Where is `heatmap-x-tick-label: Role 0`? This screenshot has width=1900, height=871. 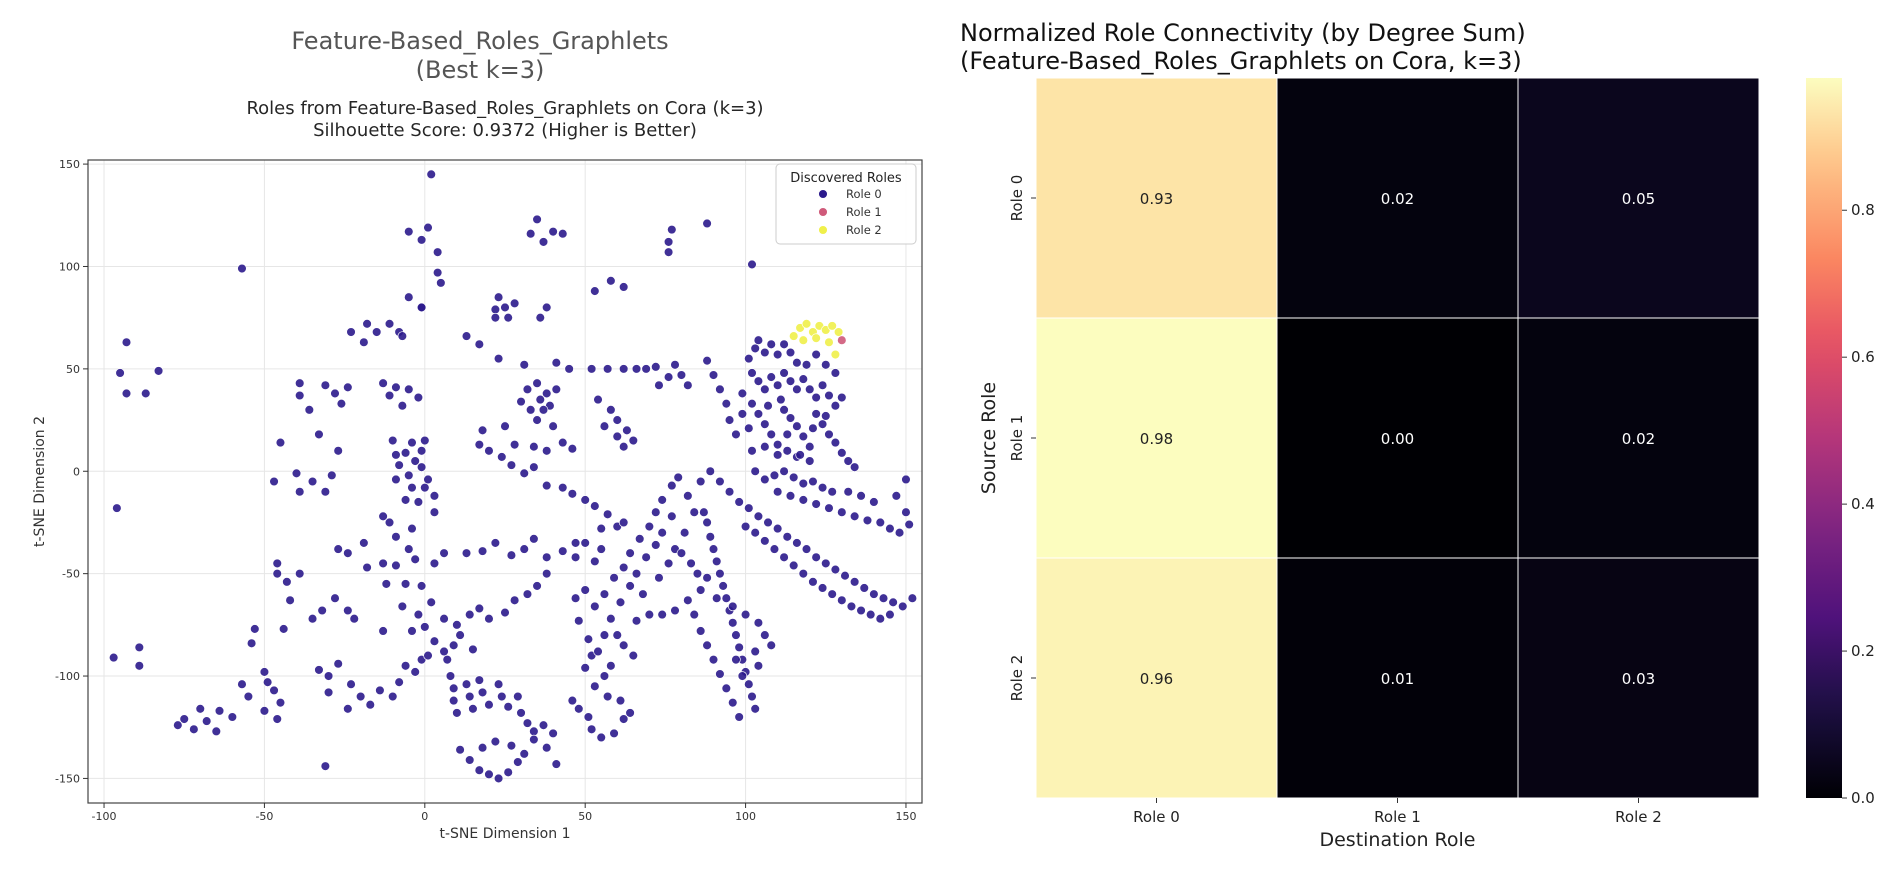 heatmap-x-tick-label: Role 0 is located at coordinates (1156, 817).